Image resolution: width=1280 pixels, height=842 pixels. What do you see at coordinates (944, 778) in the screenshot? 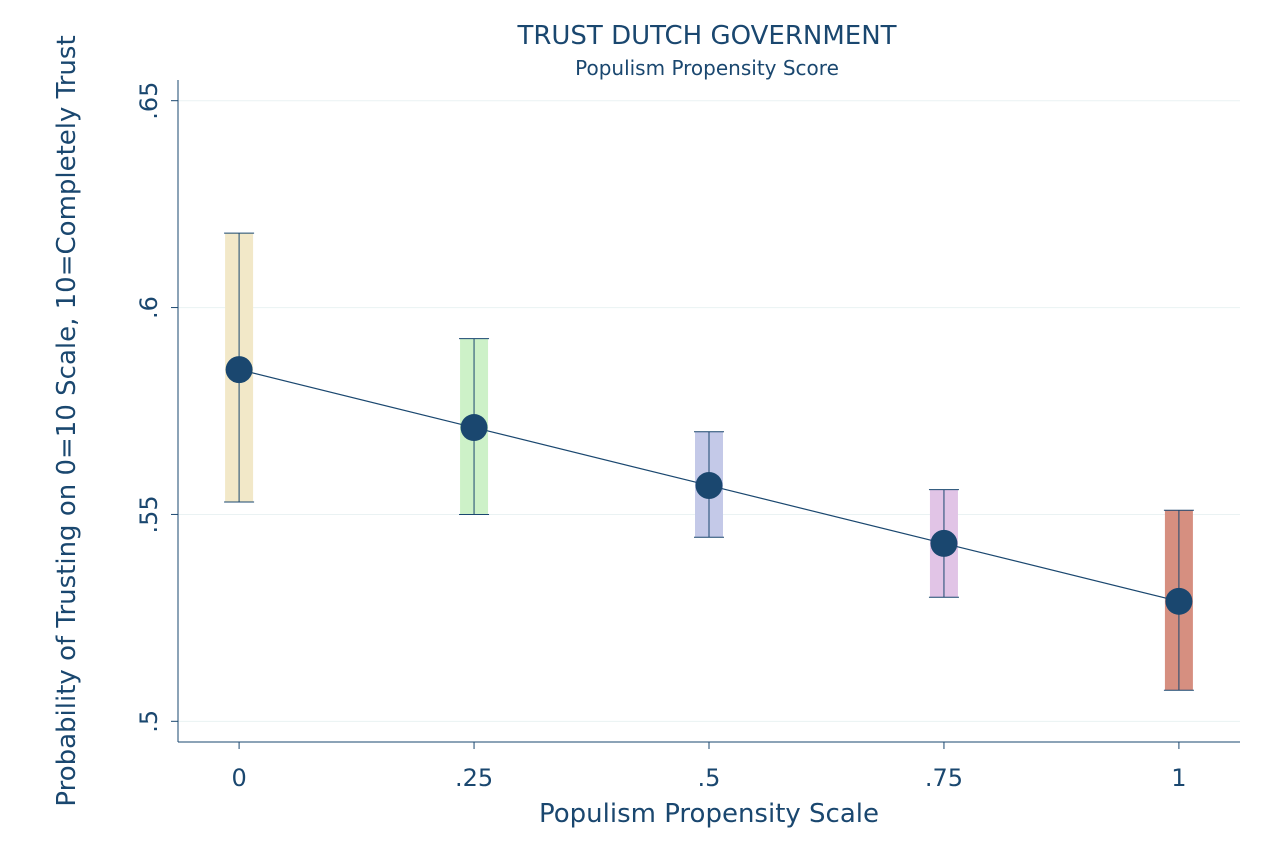
I see `x-tick-label: .75` at bounding box center [944, 778].